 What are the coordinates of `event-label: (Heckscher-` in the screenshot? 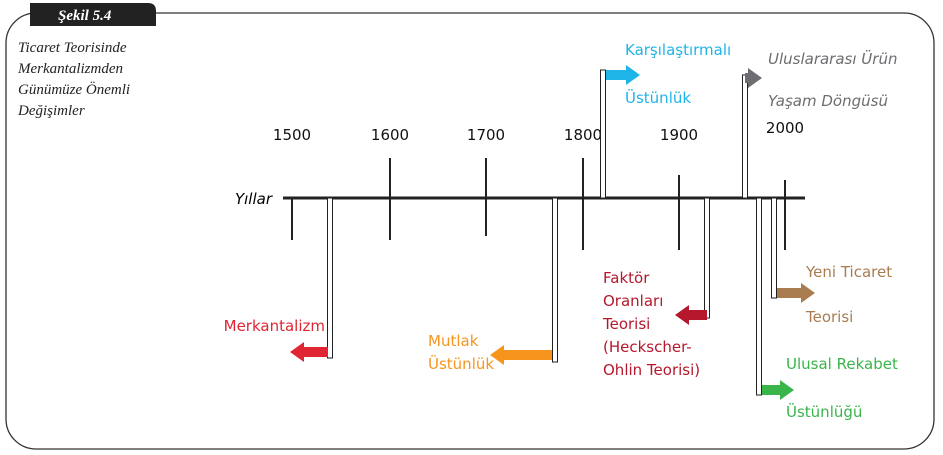 It's located at (647, 347).